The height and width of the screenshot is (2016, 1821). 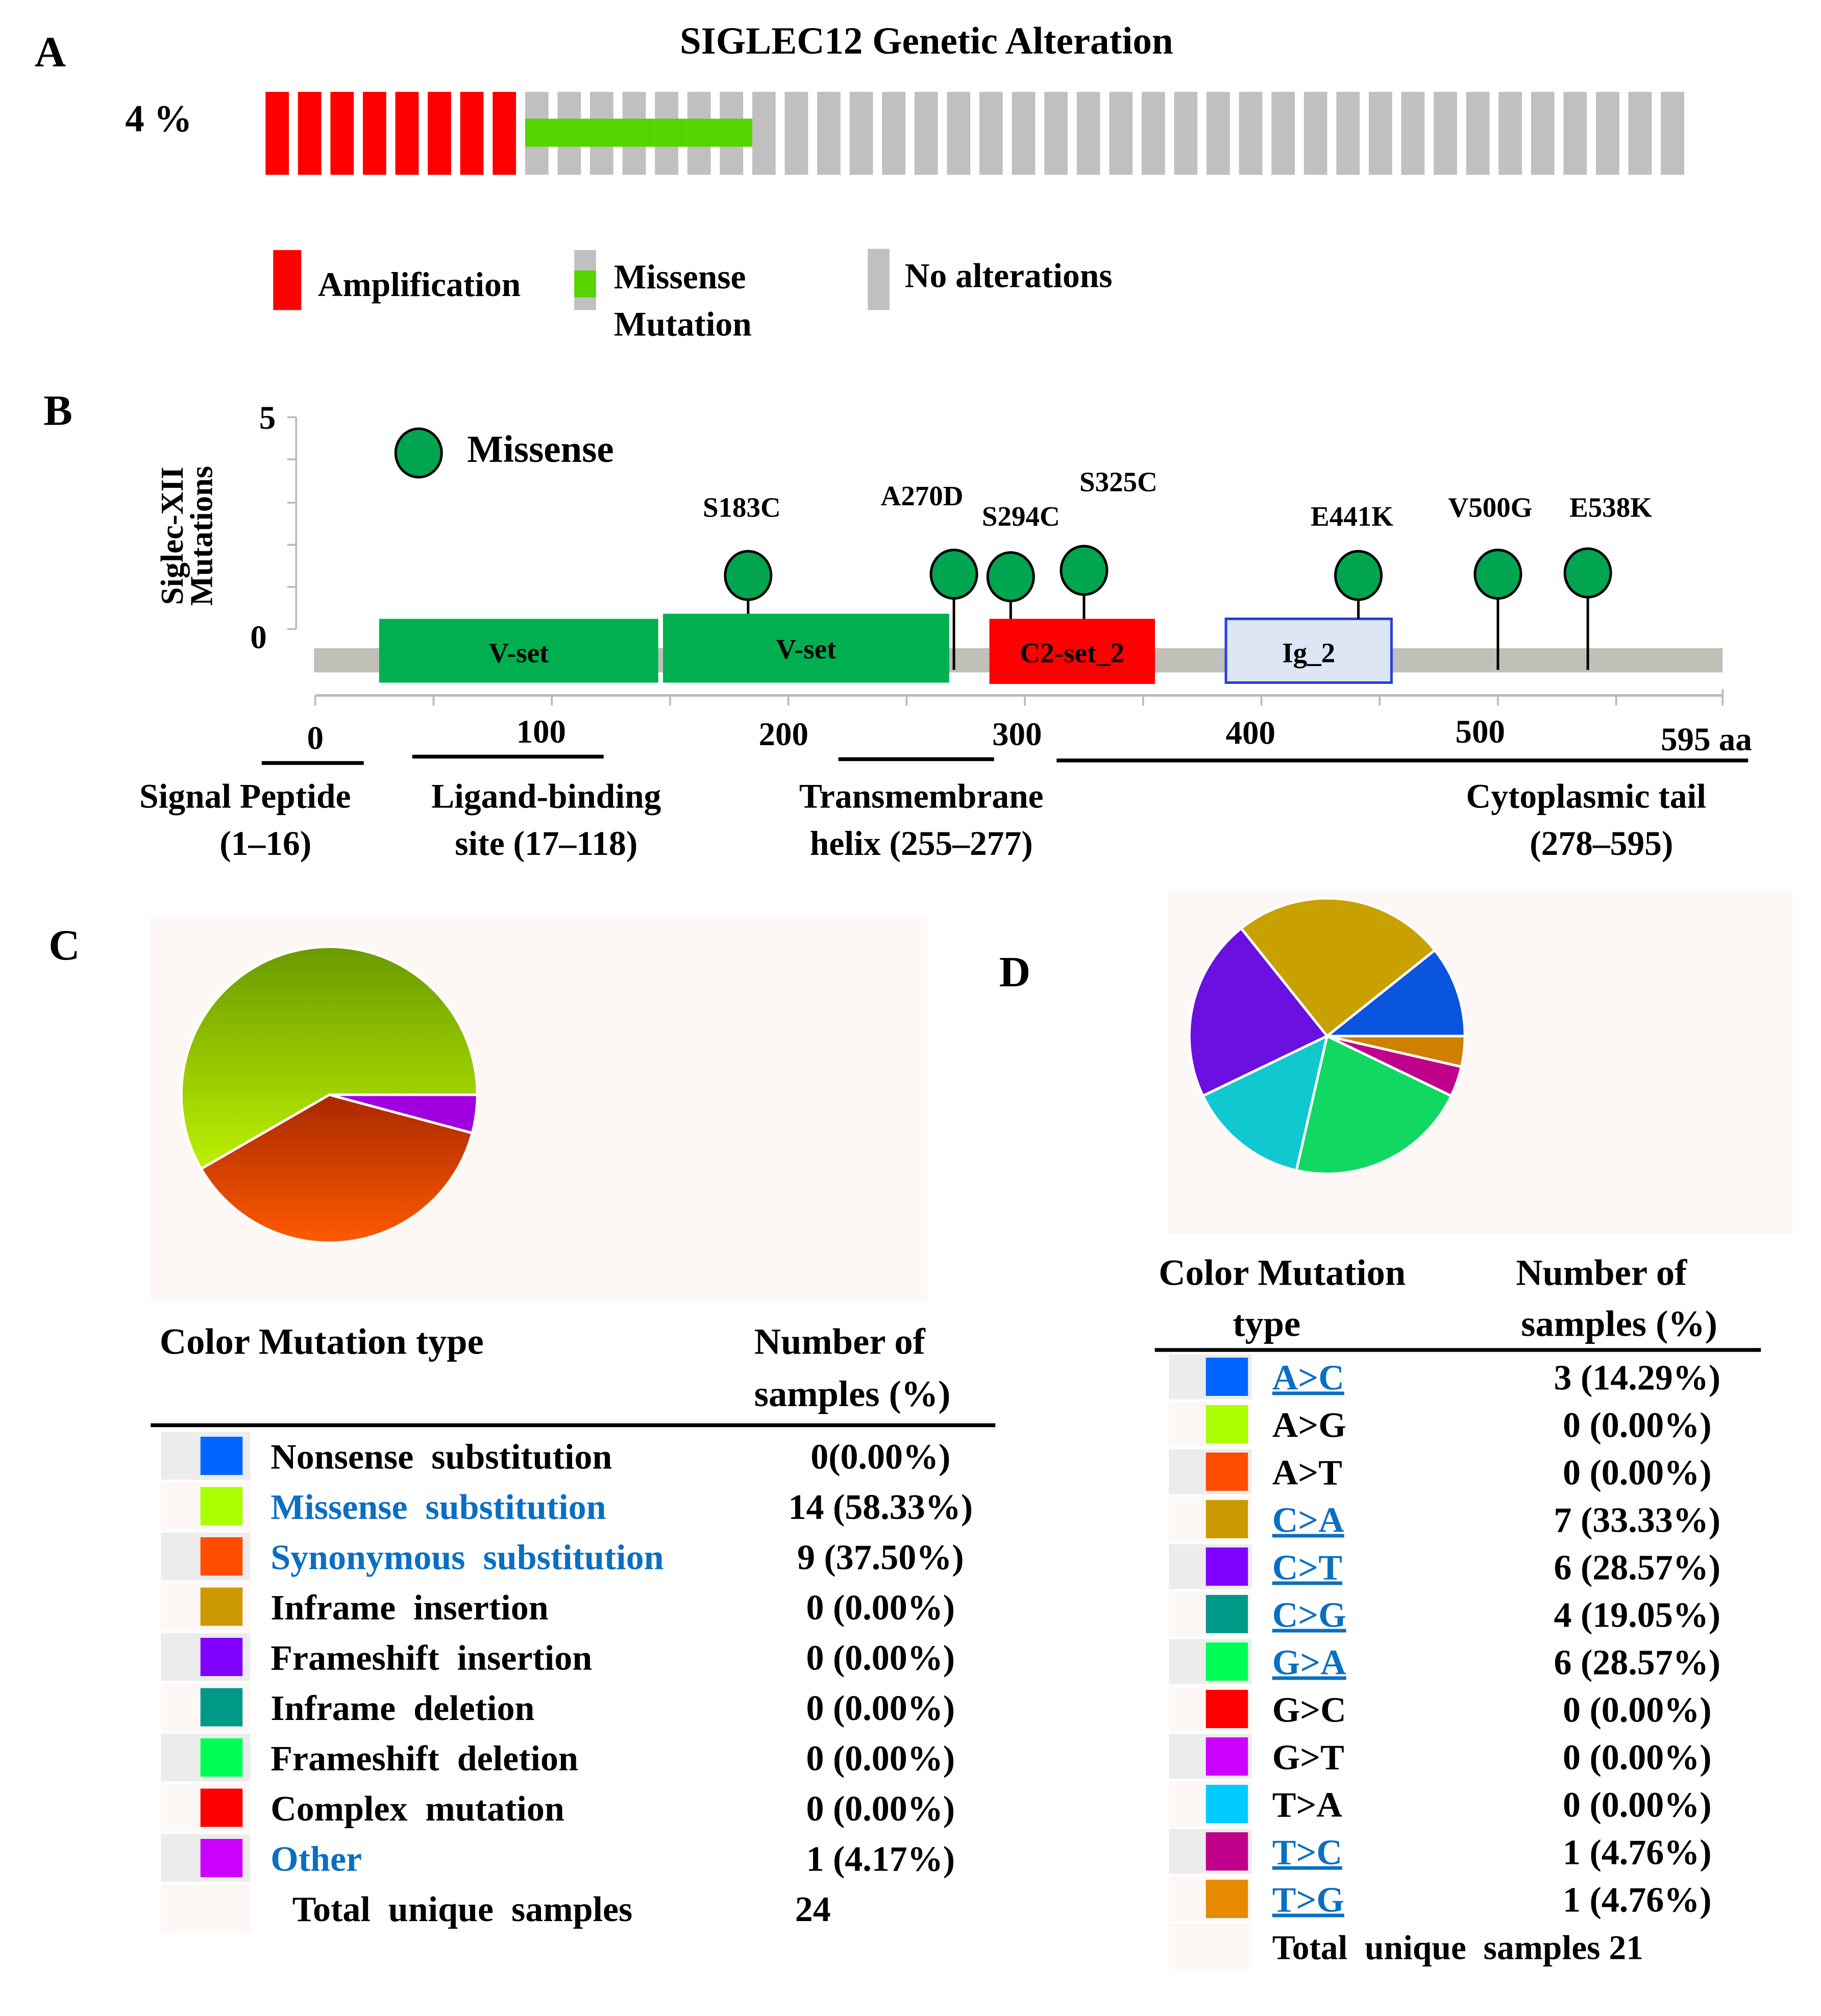 What do you see at coordinates (467, 1558) in the screenshot?
I see `mutation-type-link: Synonymous substitution` at bounding box center [467, 1558].